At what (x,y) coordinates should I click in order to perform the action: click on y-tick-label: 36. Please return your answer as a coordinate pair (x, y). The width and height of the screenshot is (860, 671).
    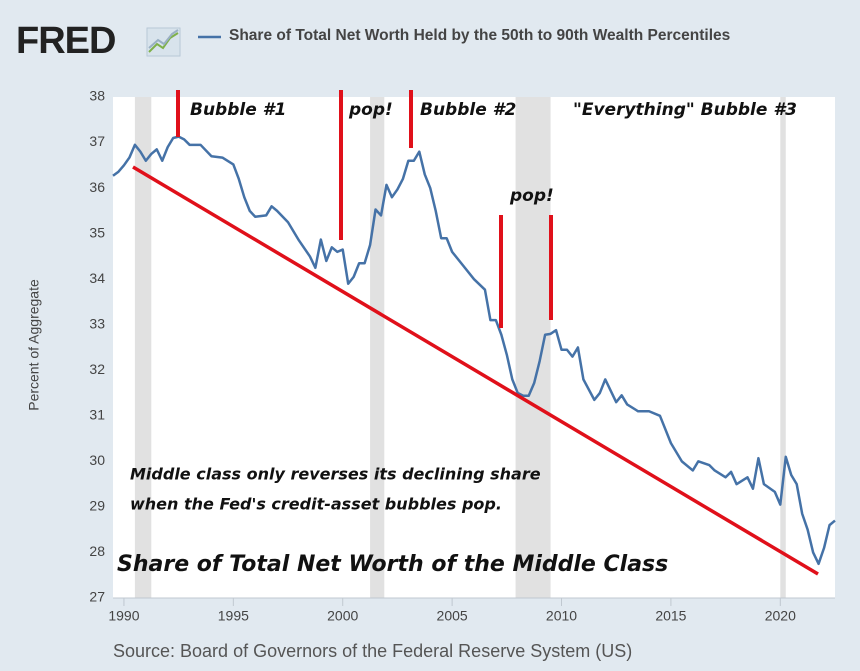
    Looking at the image, I should click on (97, 187).